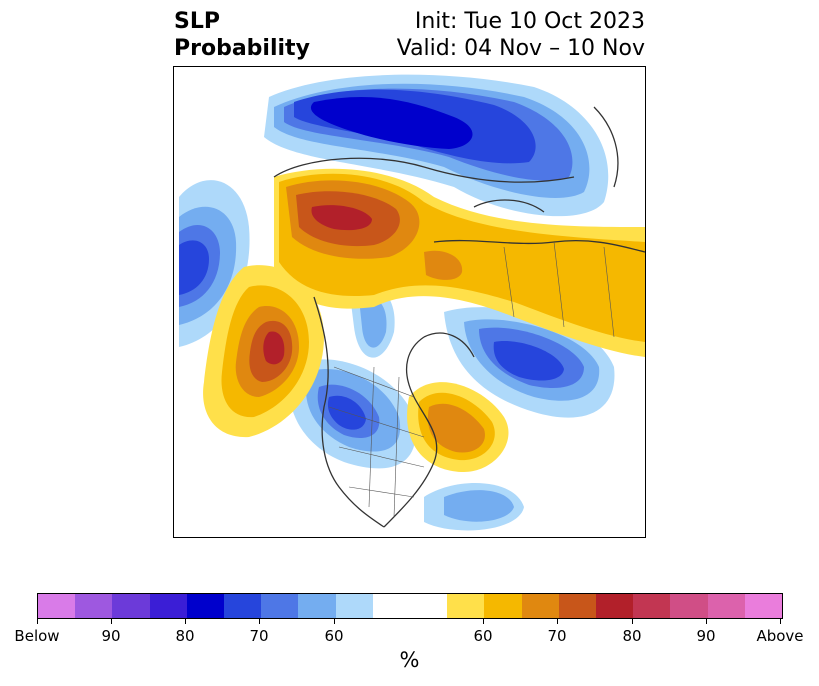 The height and width of the screenshot is (686, 819). Describe the element at coordinates (242, 35) in the screenshot. I see `title-left: SLP Probability` at that location.